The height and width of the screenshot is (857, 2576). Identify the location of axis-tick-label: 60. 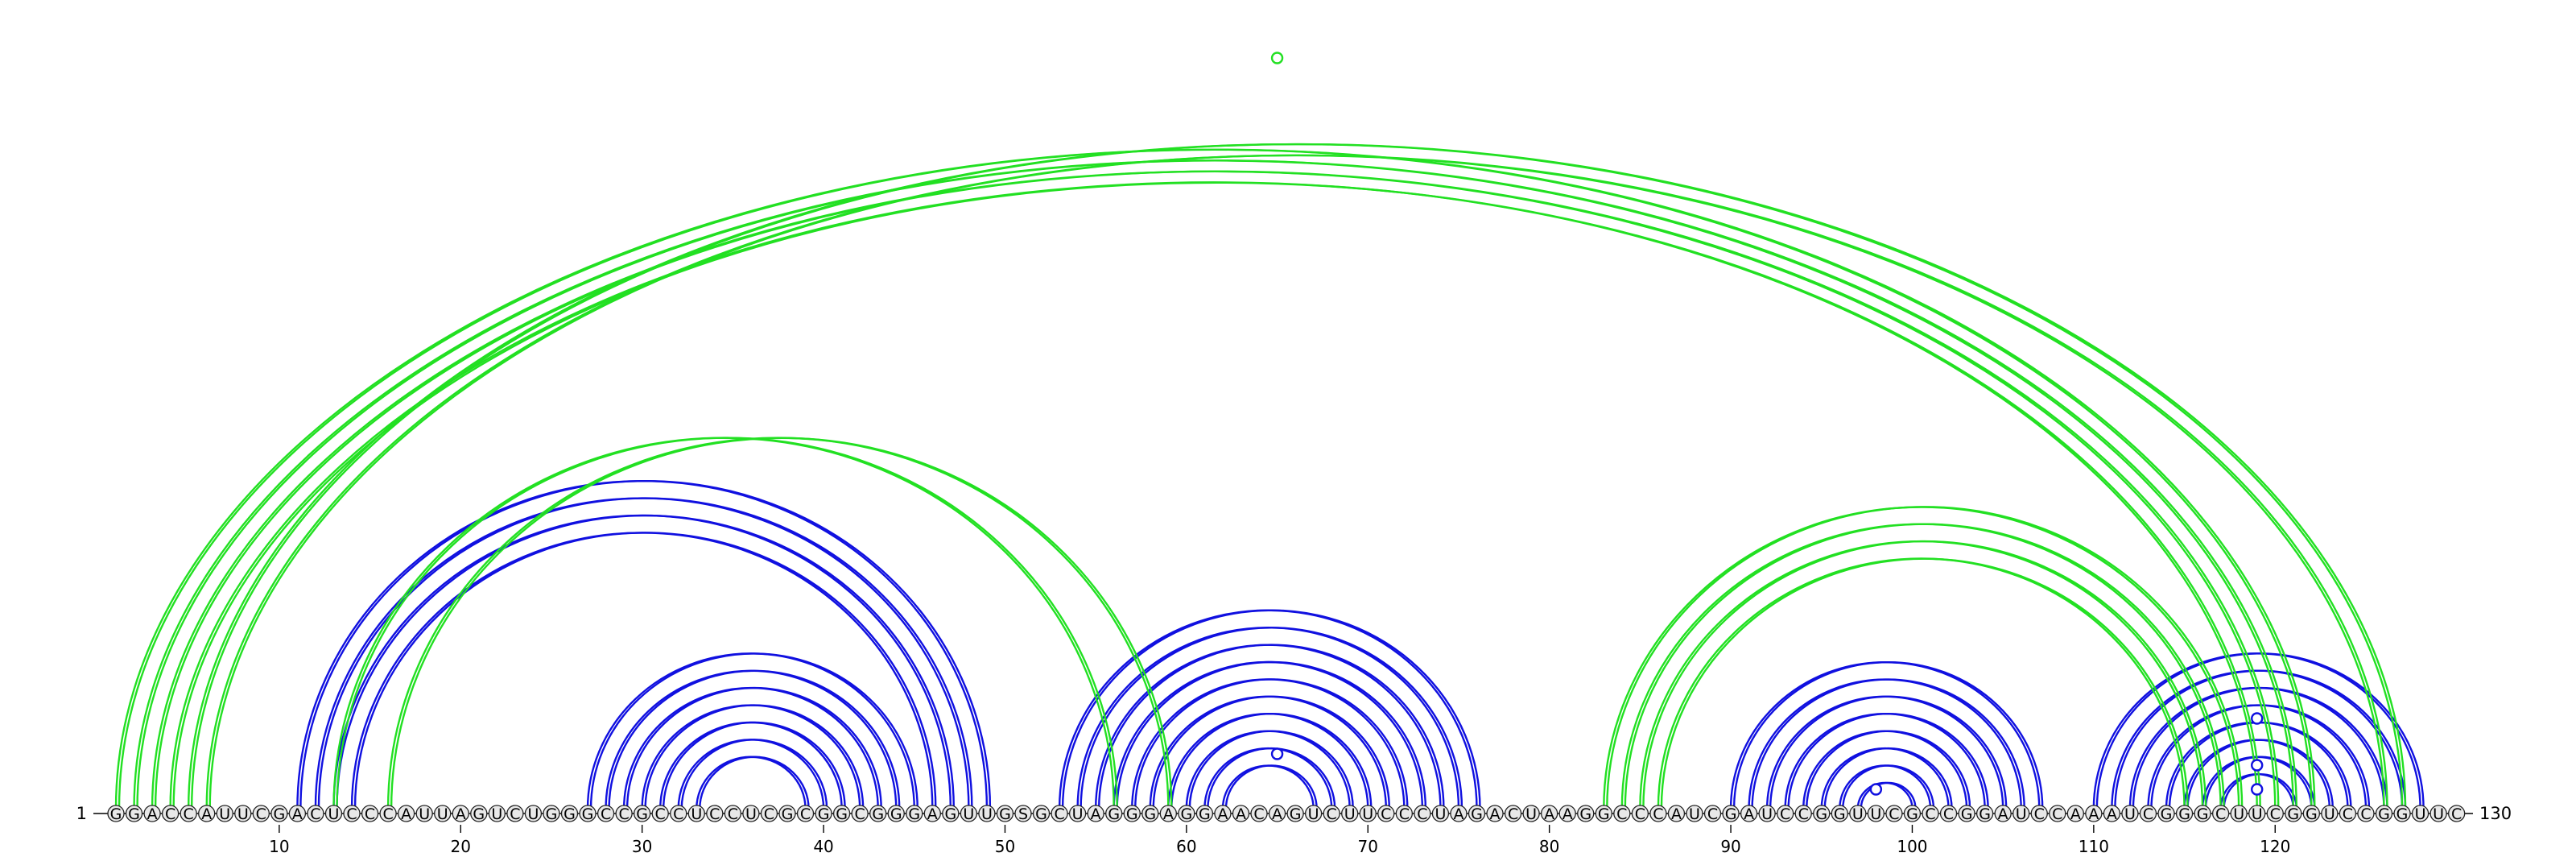
(1186, 846).